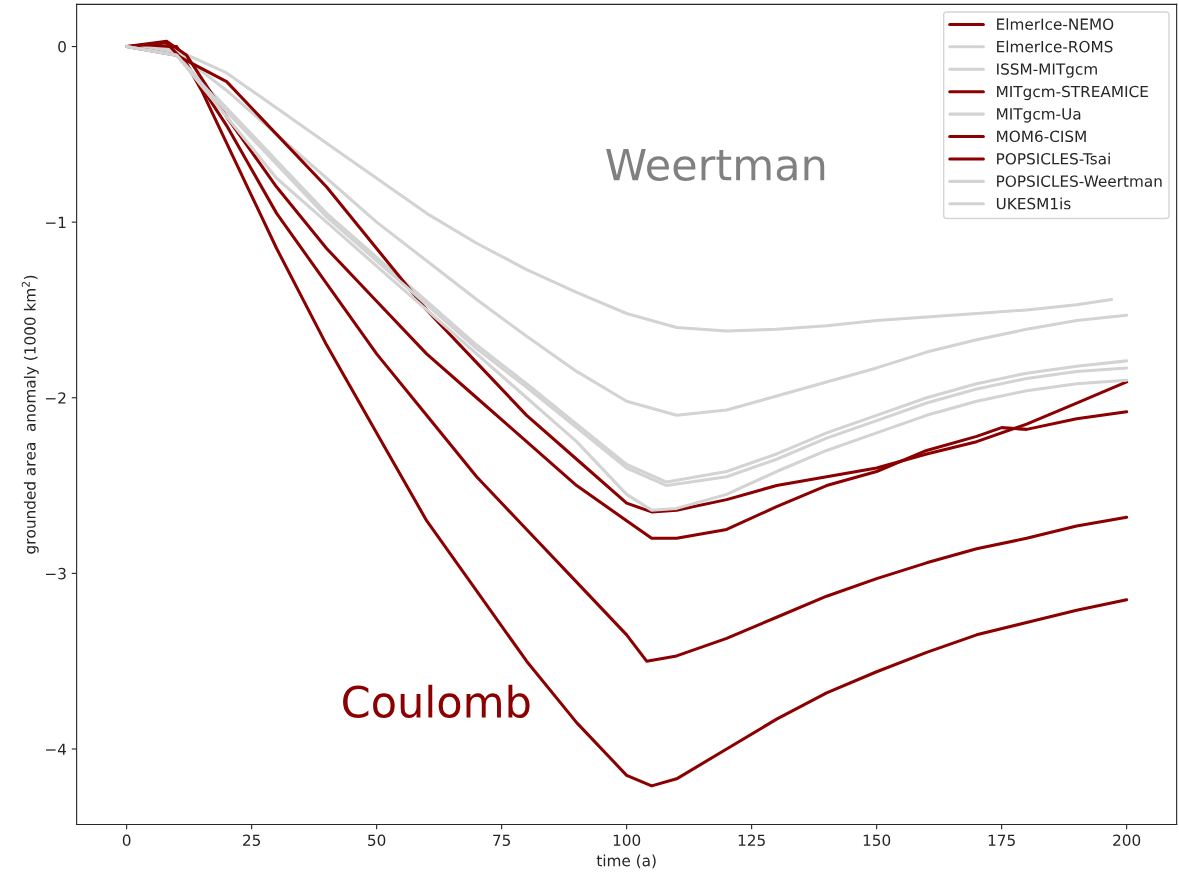 The image size is (1179, 879). Describe the element at coordinates (1053, 158) in the screenshot. I see `legend-label: POPSICLES-Tsai` at that location.